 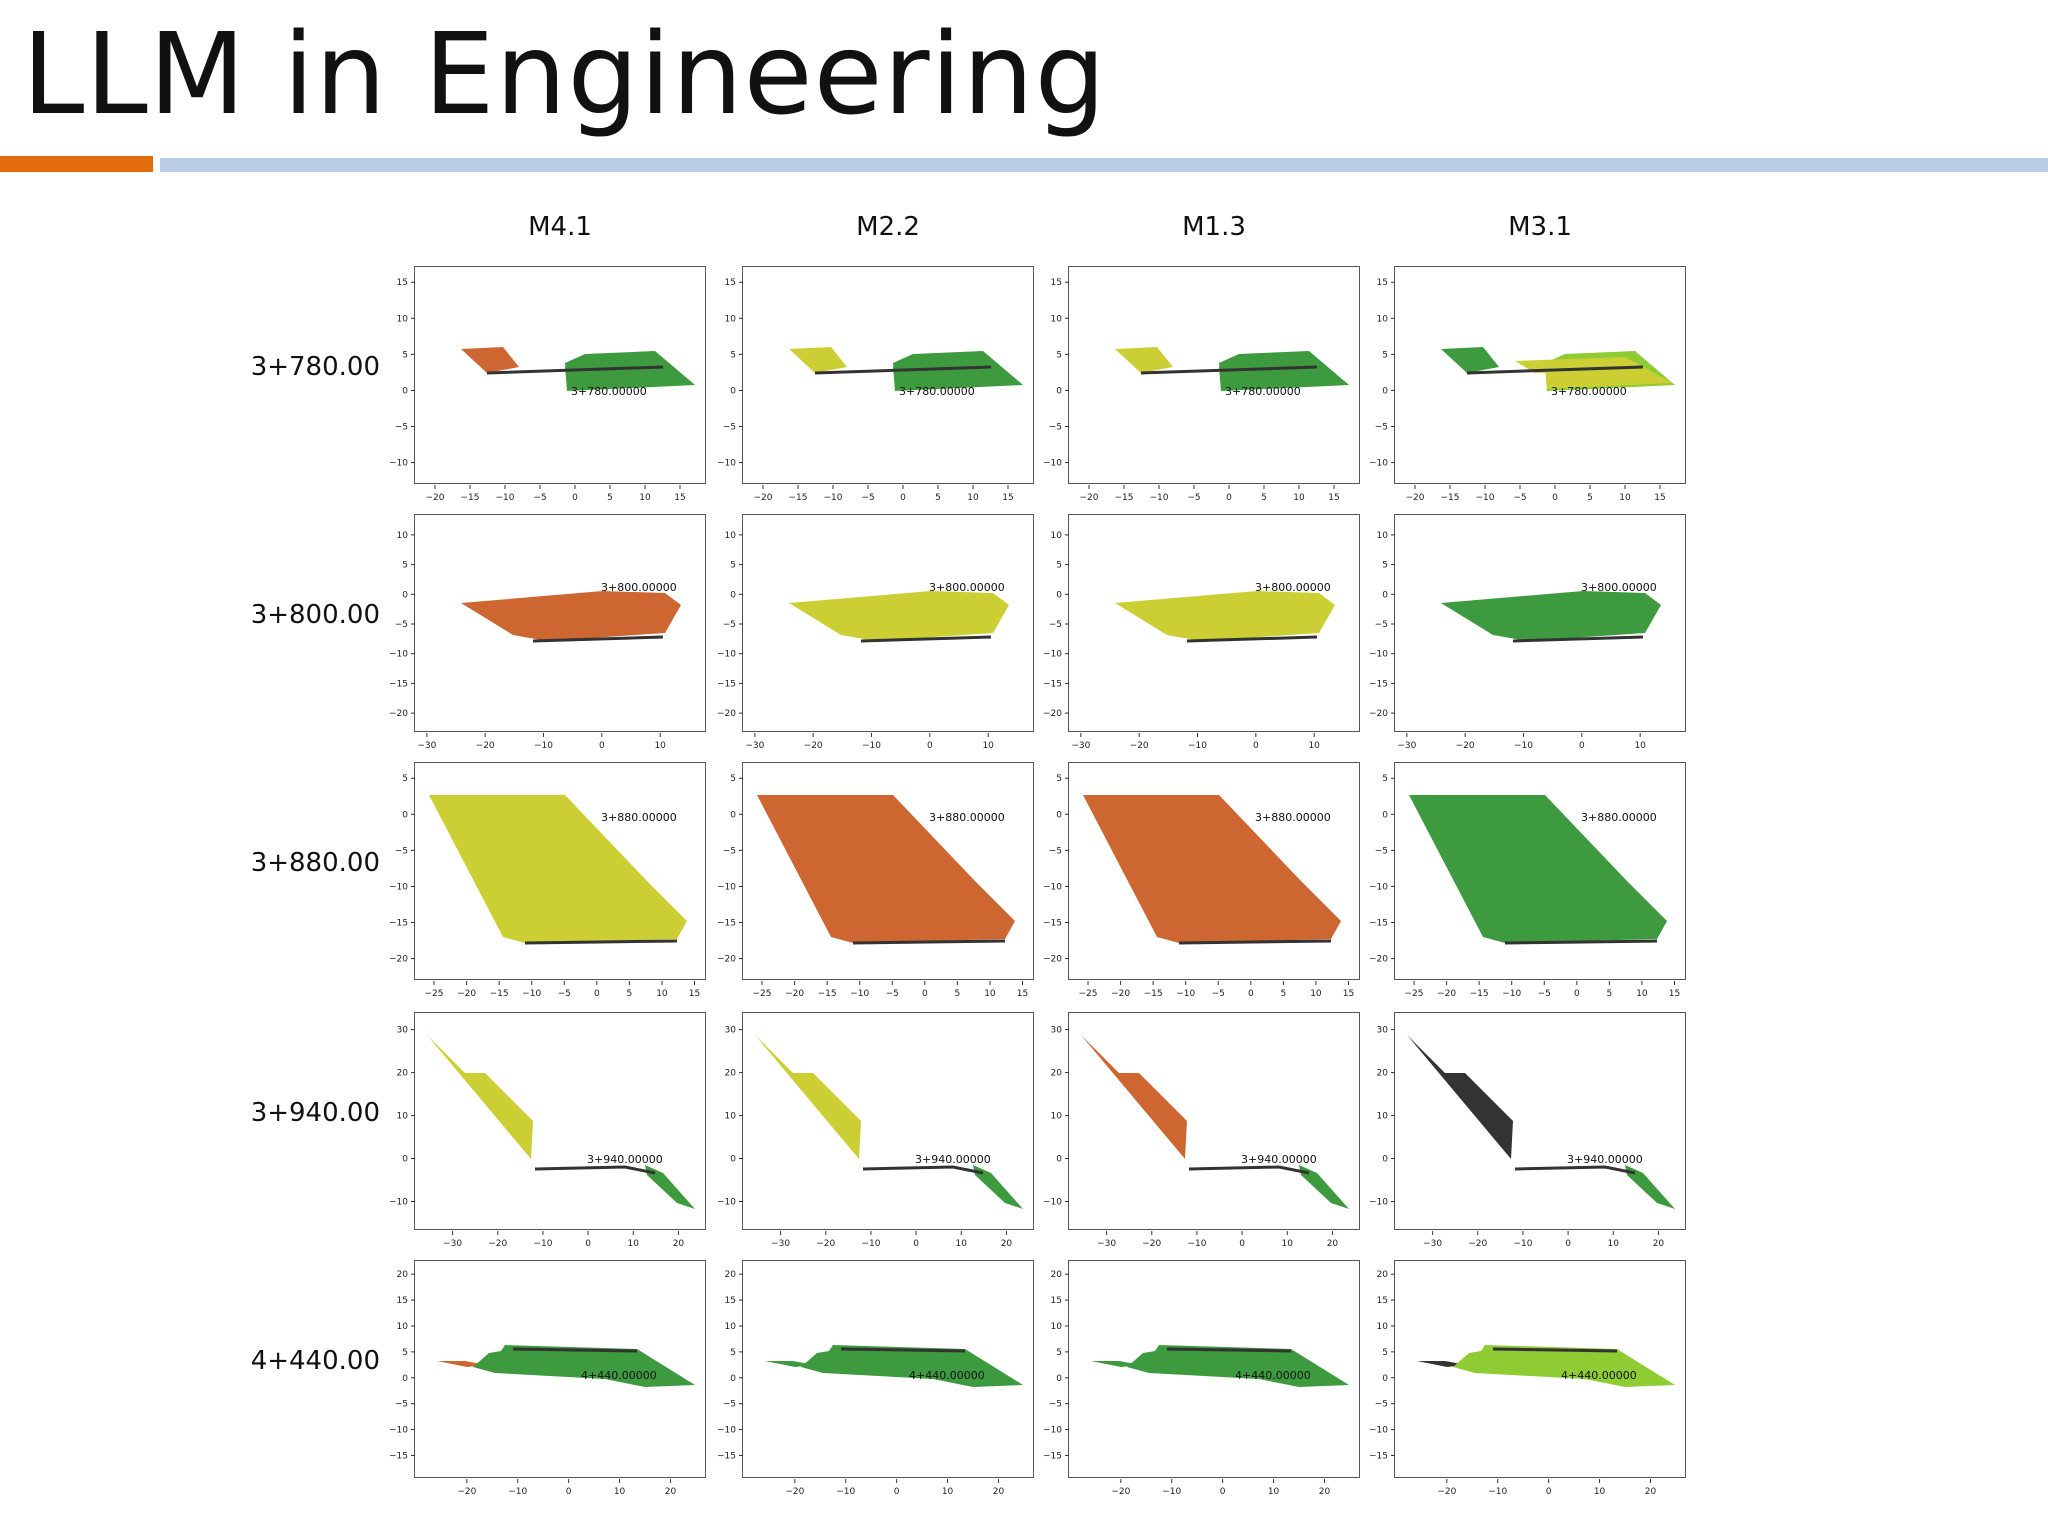 I want to click on plot-station-label: 3+880.00000, so click(x=1293, y=817).